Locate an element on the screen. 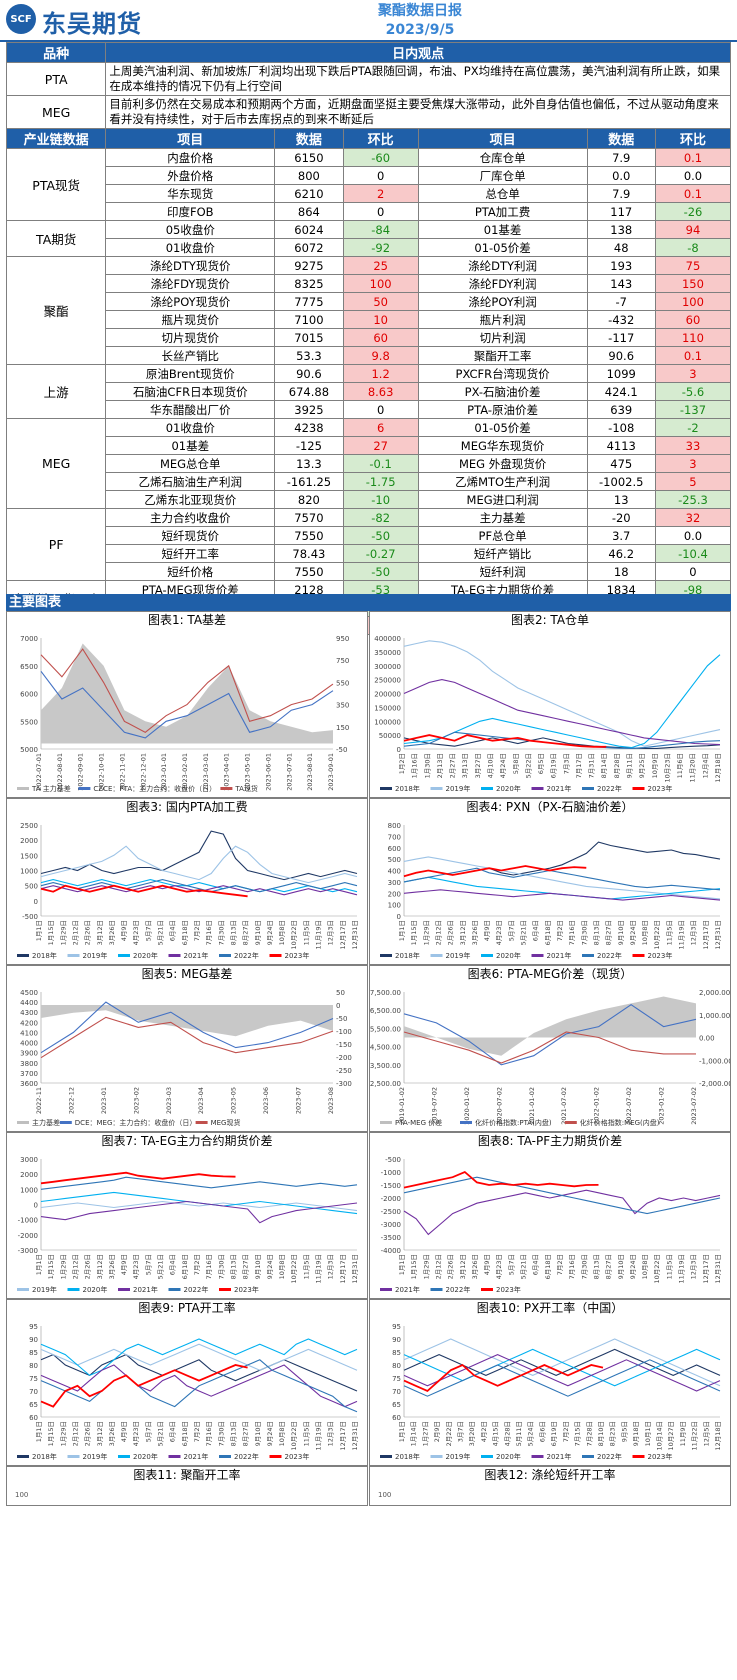  x-tick-label: 5月11日 is located at coordinates (519, 1433).